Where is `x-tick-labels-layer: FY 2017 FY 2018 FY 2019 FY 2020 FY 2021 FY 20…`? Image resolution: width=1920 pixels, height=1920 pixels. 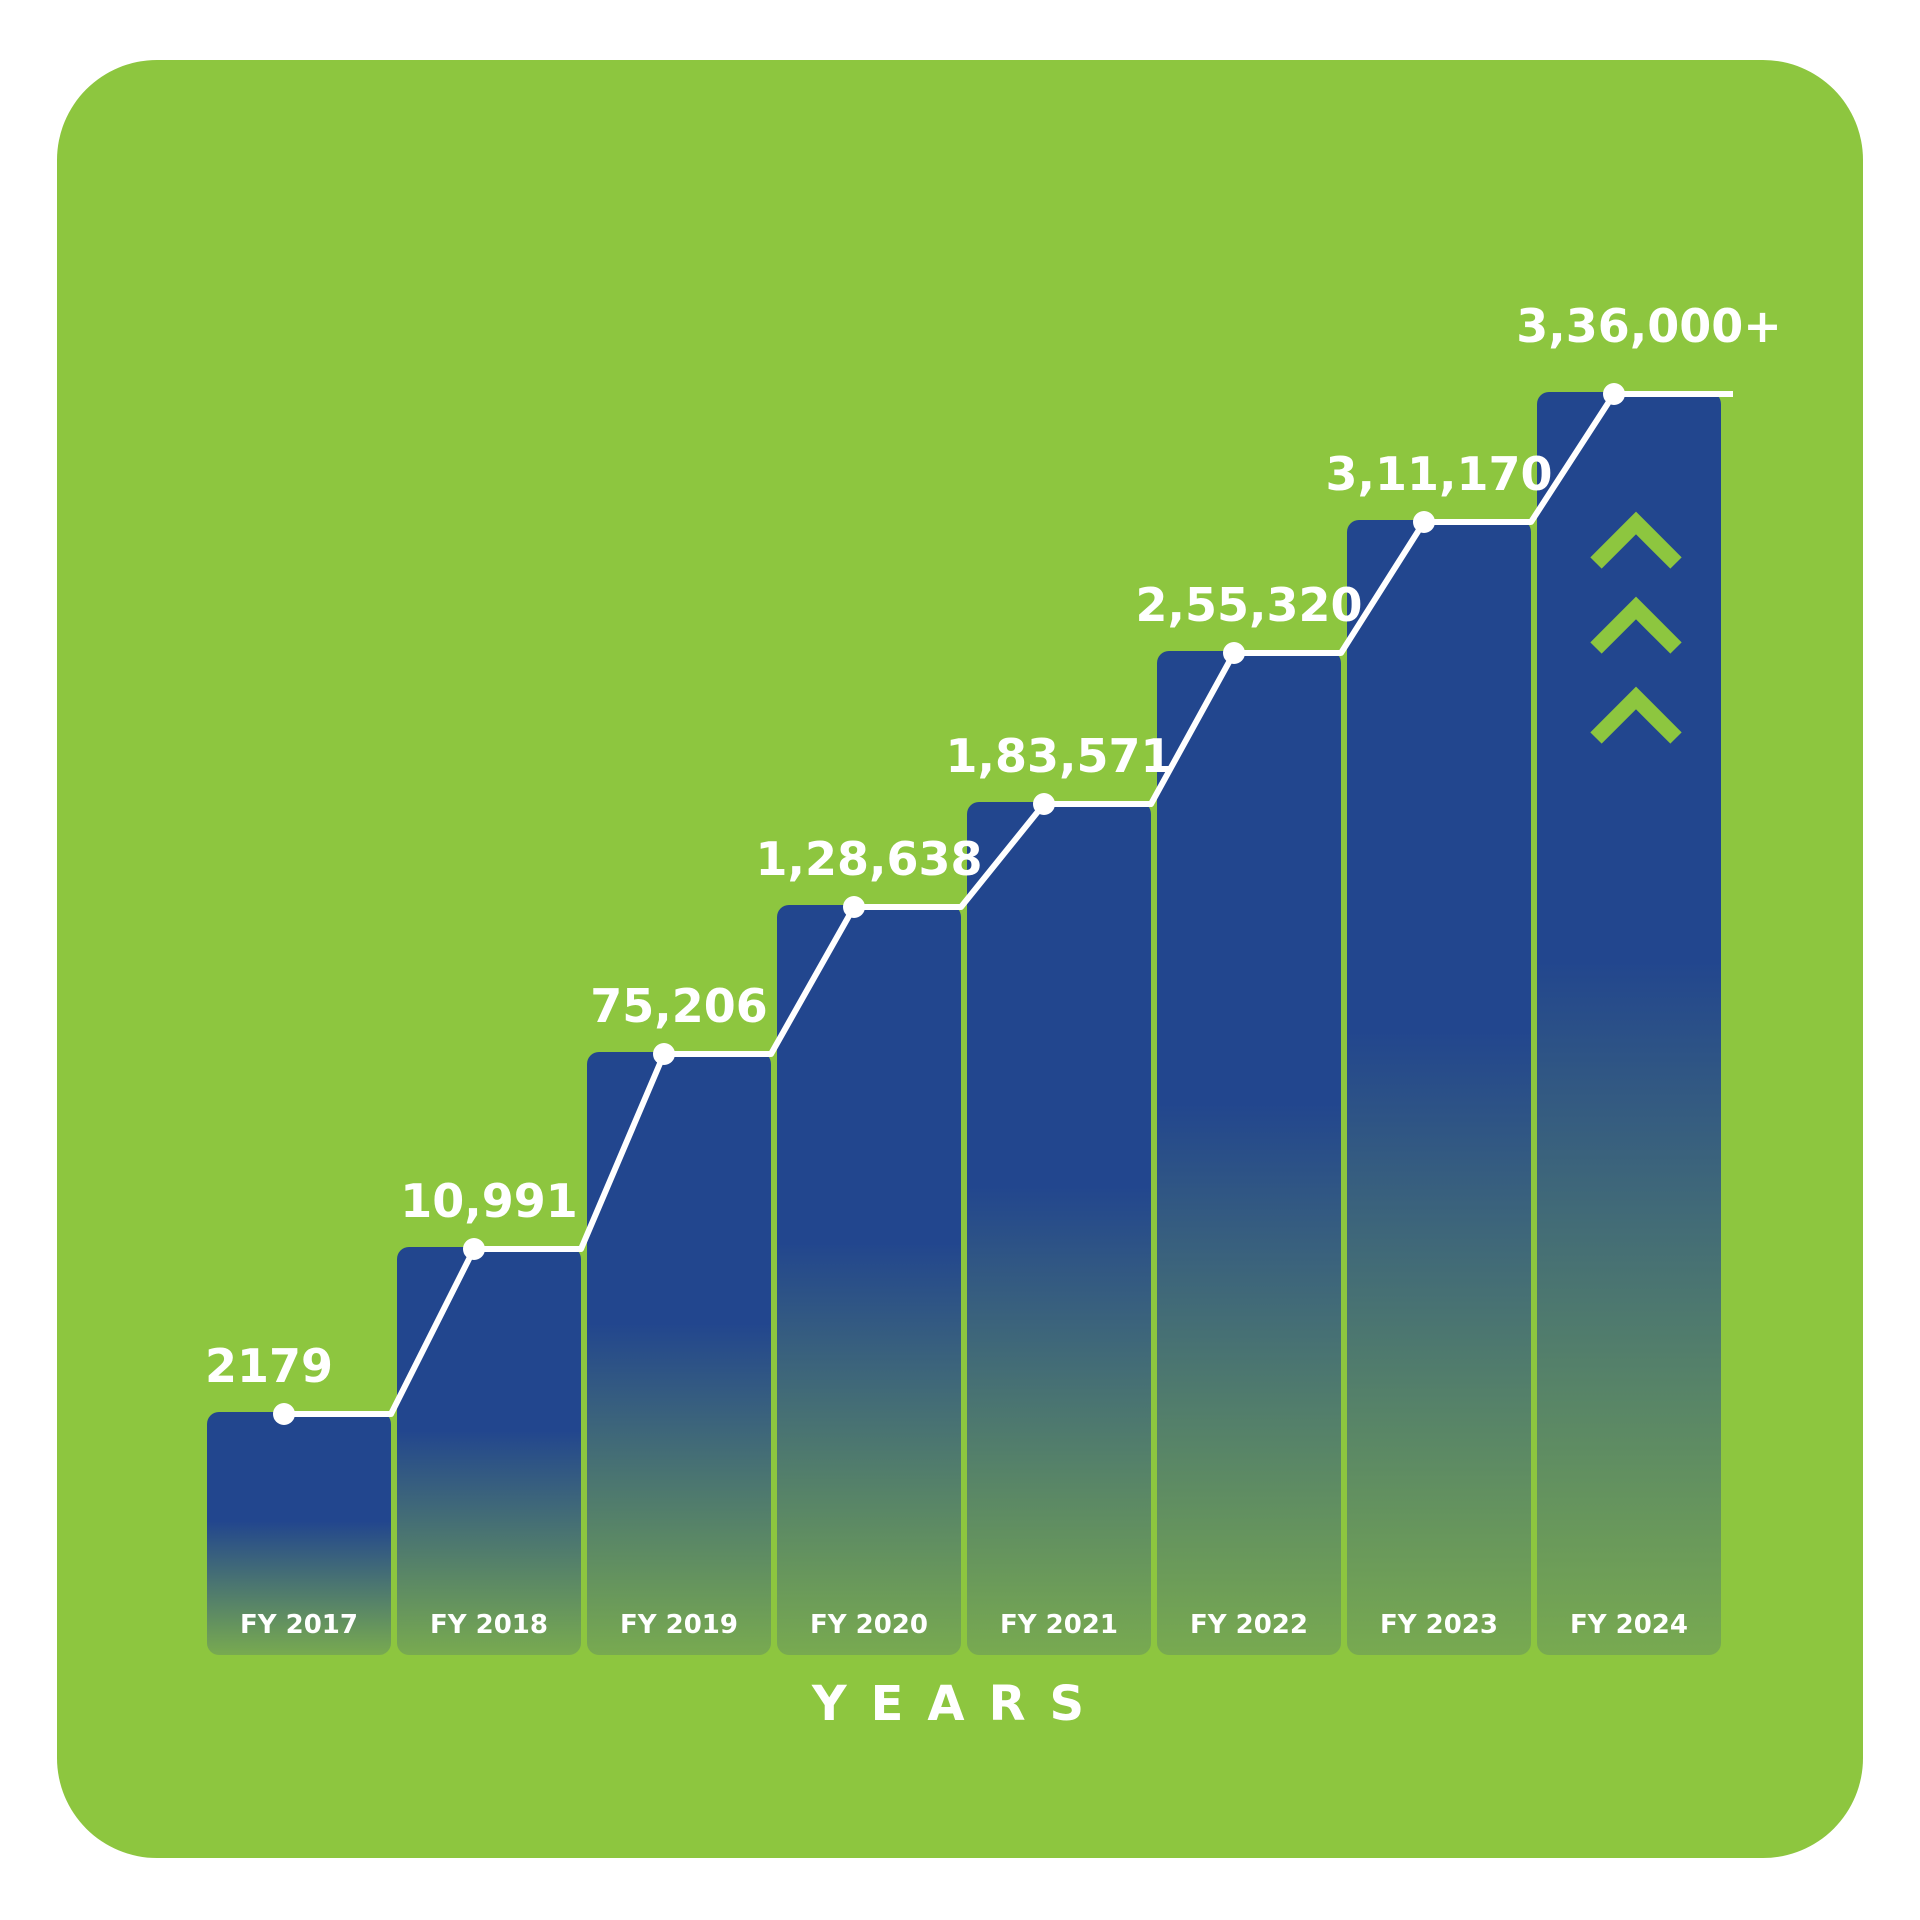 x-tick-labels-layer: FY 2017 FY 2018 FY 2019 FY 2020 FY 2021 FY 20… is located at coordinates (964, 1625).